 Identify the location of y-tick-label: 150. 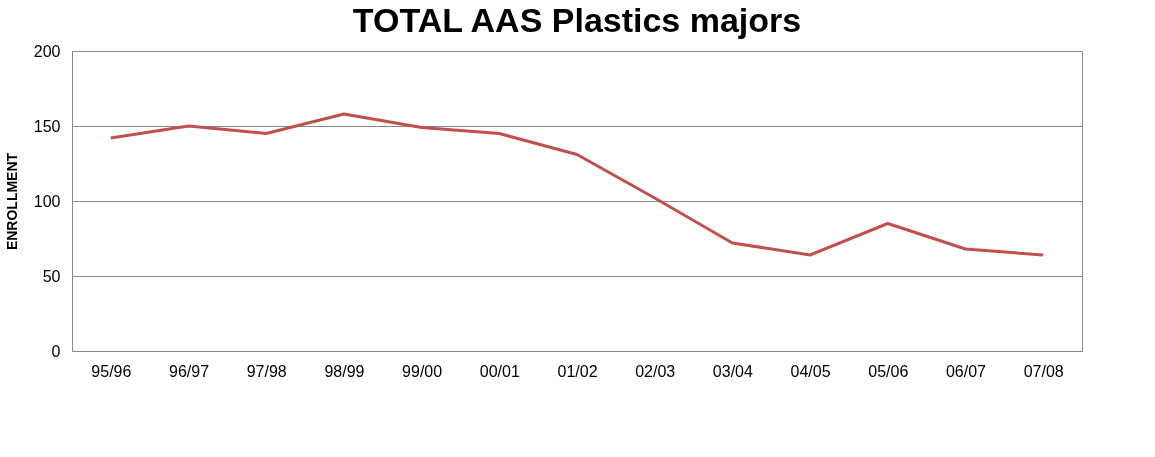
(47, 126).